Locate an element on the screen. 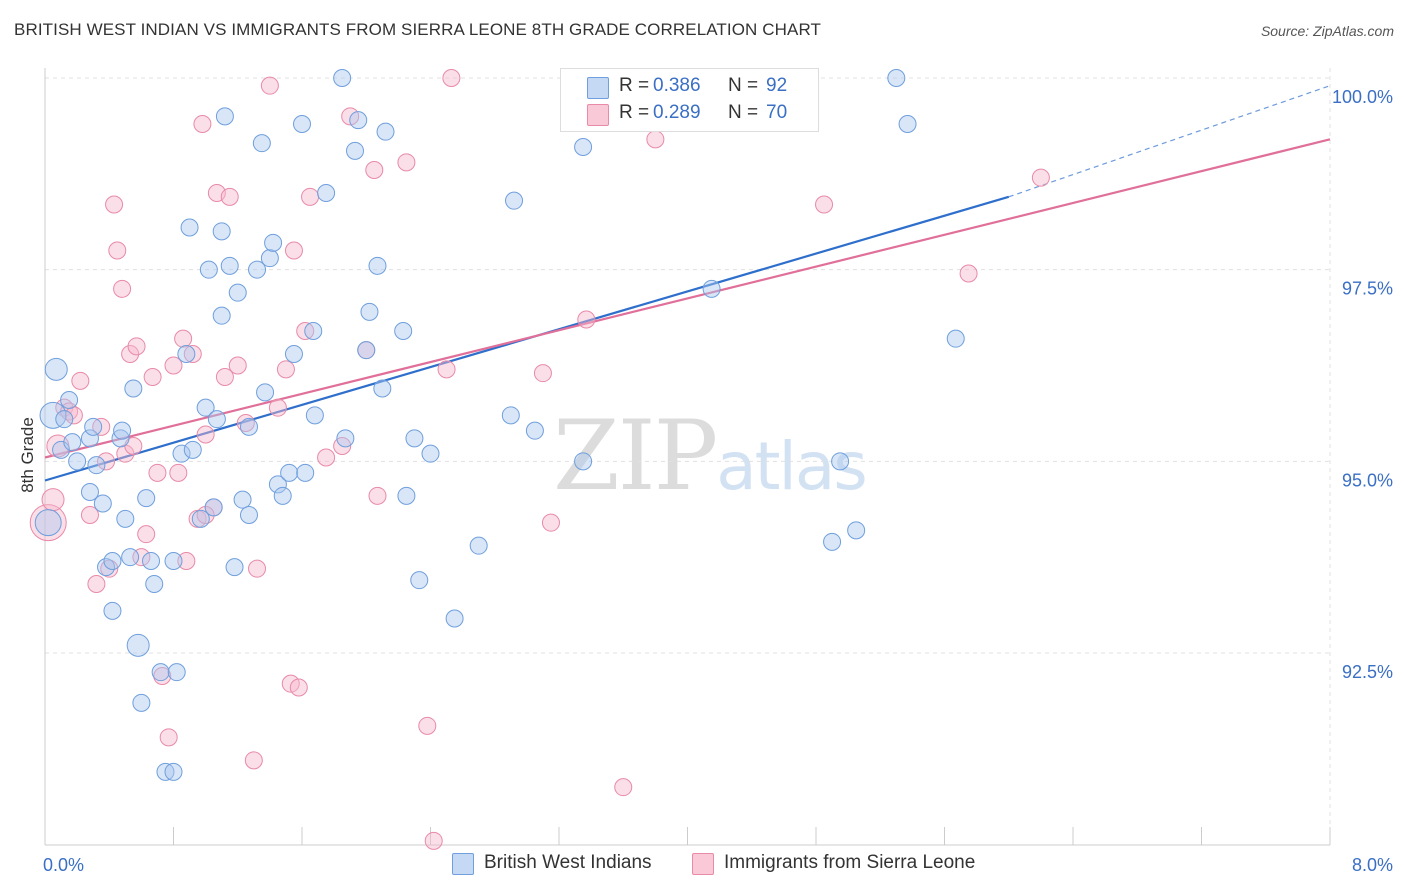 The height and width of the screenshot is (892, 1406). y-tick-label: 95.0% is located at coordinates (1367, 480).